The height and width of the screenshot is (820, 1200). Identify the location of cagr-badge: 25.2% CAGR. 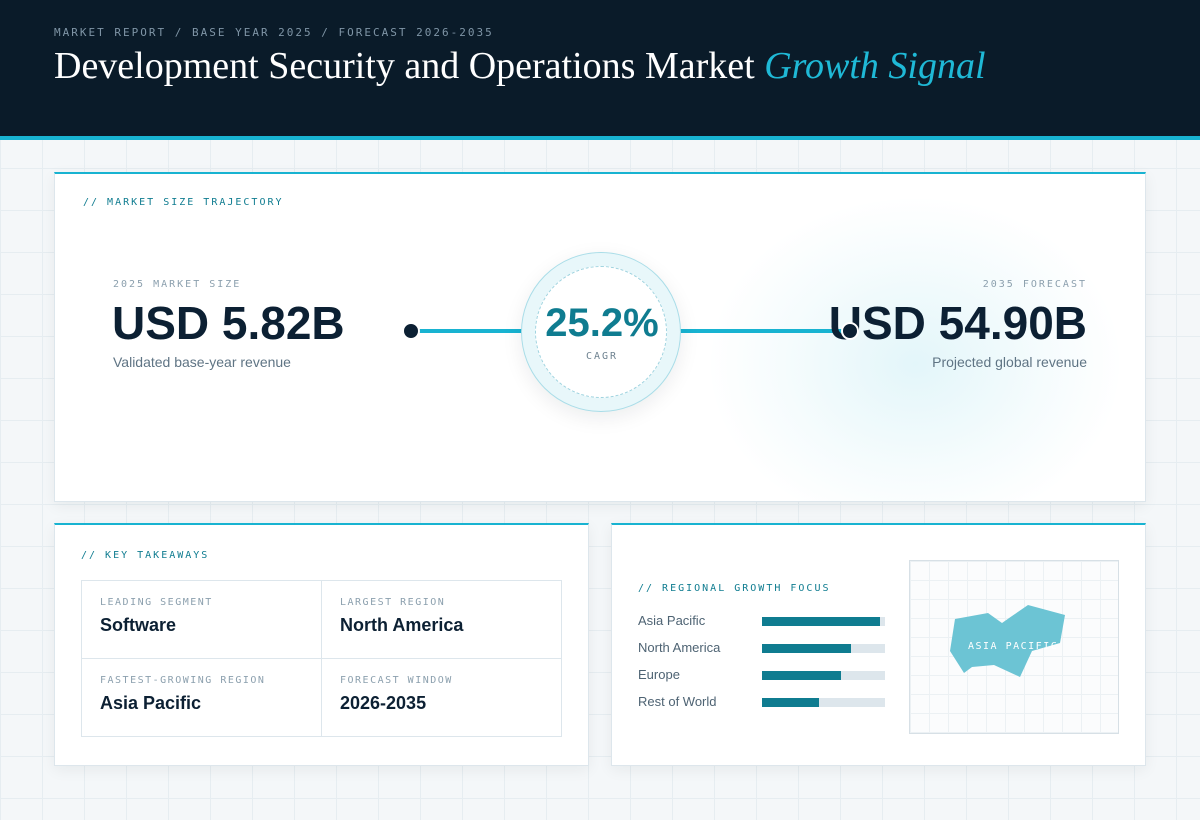
(601, 332).